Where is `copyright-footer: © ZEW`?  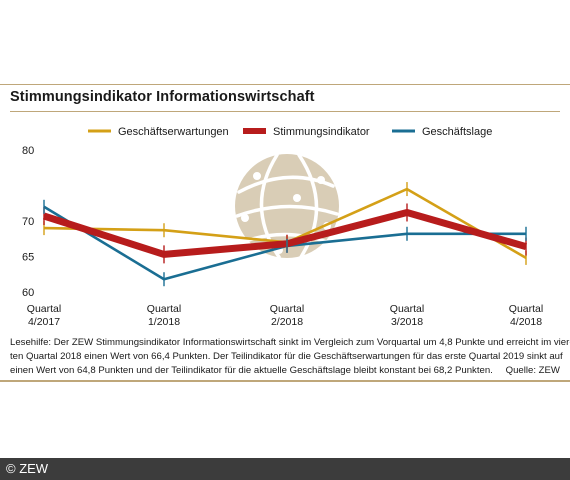
copyright-footer: © ZEW is located at coordinates (285, 469).